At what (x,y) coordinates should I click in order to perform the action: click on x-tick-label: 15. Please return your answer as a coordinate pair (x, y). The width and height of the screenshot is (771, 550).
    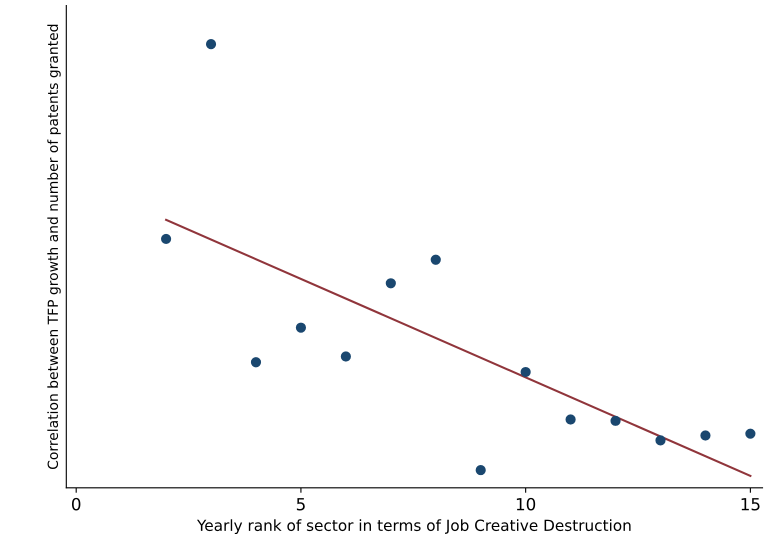
    Looking at the image, I should click on (751, 504).